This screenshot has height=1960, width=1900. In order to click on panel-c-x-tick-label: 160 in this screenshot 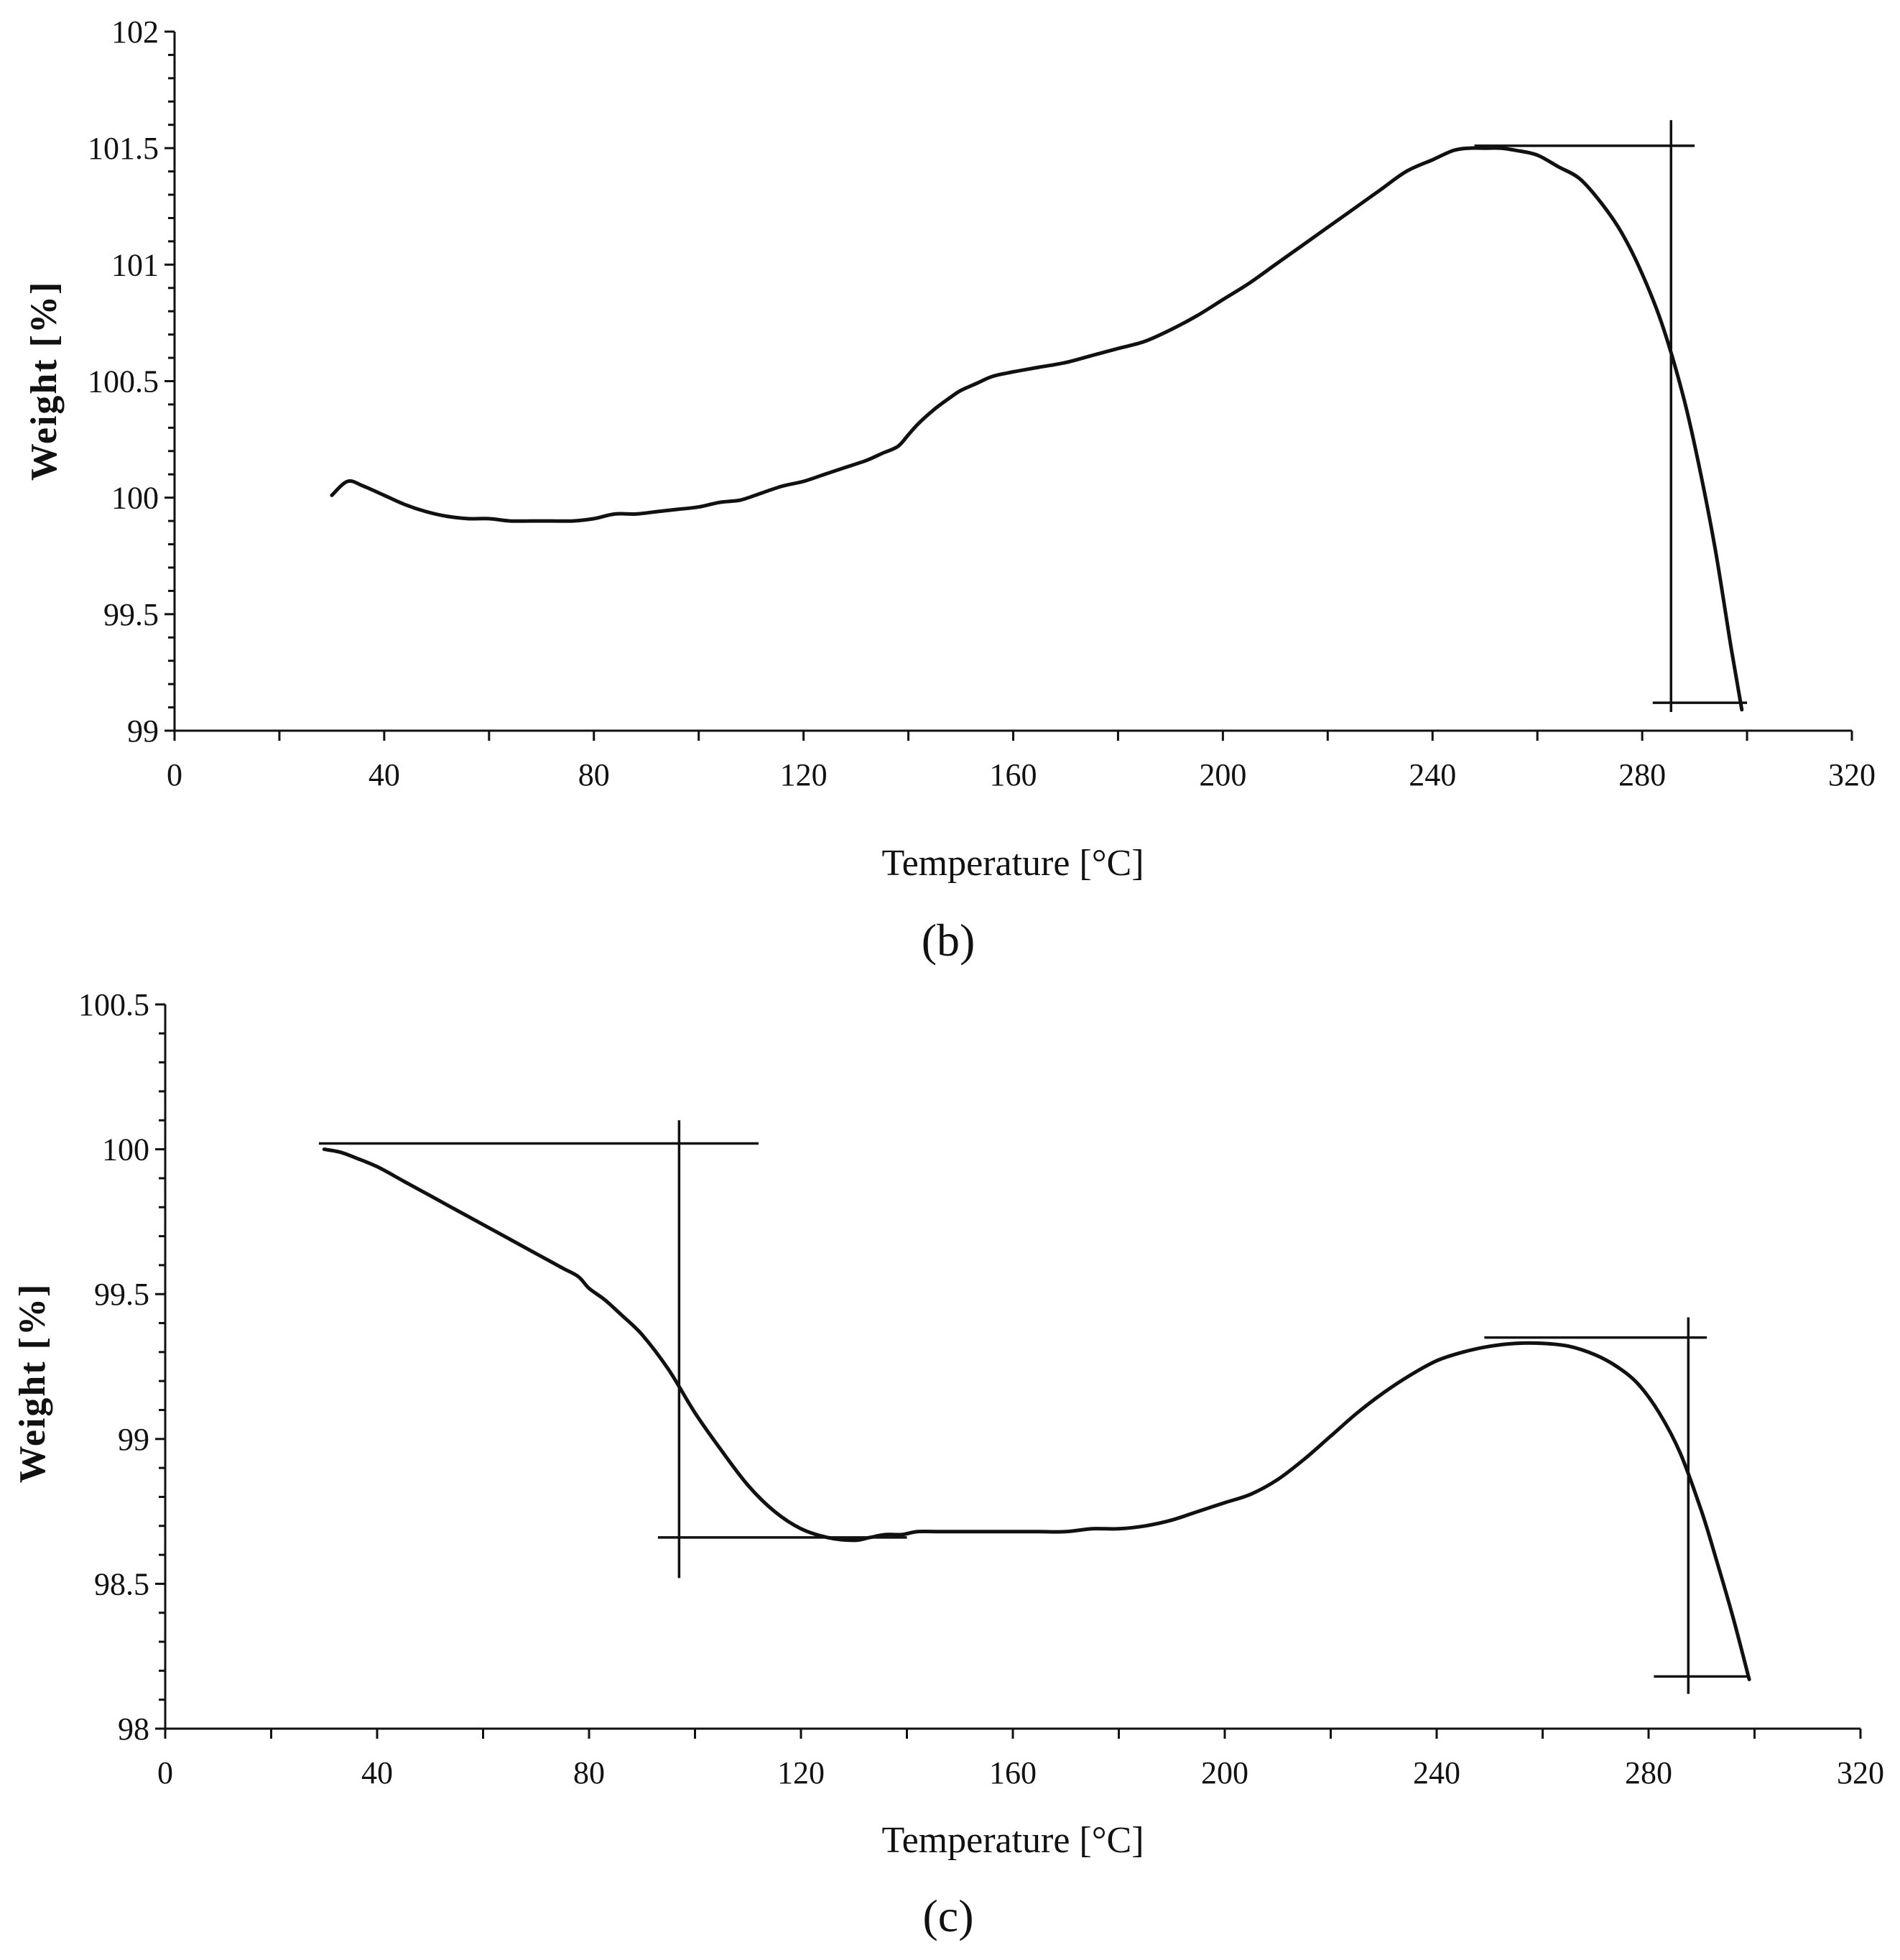, I will do `click(1013, 1772)`.